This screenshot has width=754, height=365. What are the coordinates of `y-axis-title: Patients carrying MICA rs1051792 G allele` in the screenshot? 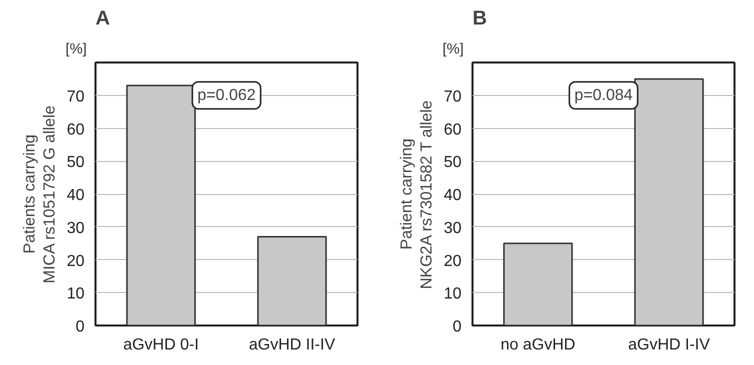 It's located at (40, 194).